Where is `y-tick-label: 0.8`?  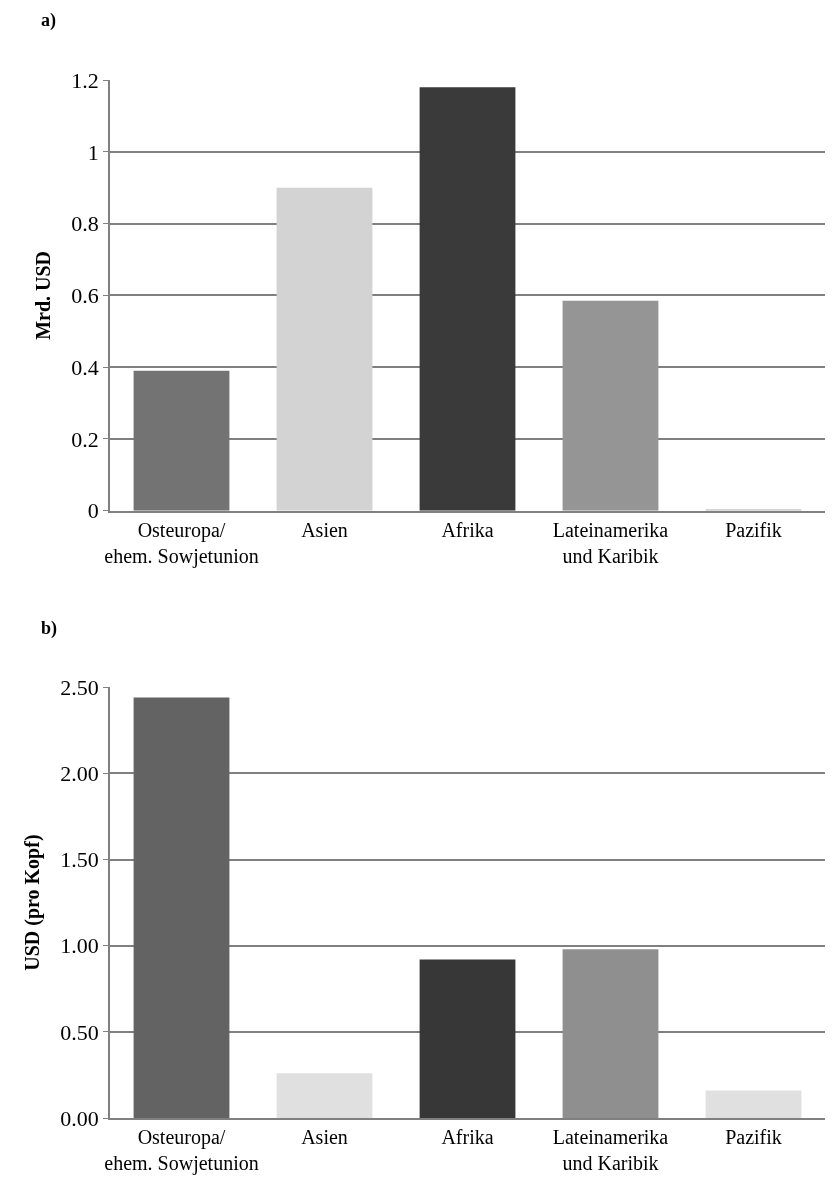 y-tick-label: 0.8 is located at coordinates (85, 224).